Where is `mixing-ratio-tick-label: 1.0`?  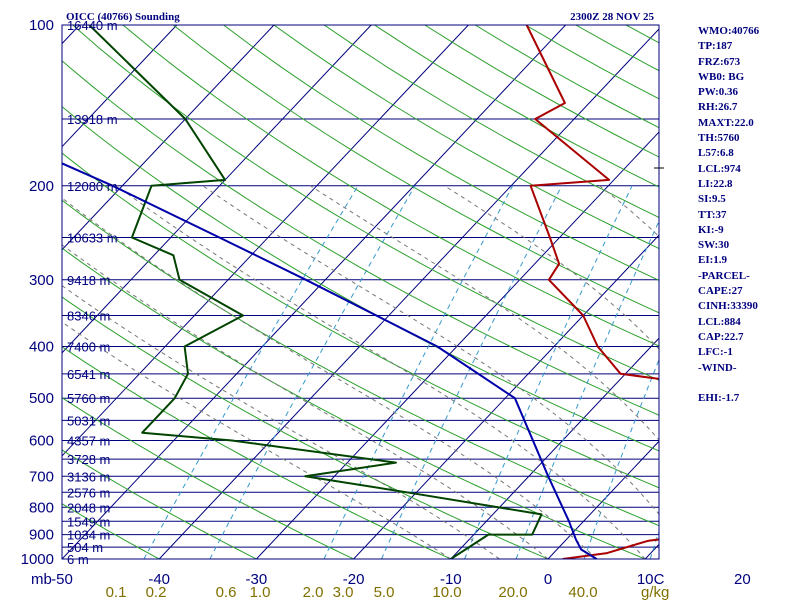
mixing-ratio-tick-label: 1.0 is located at coordinates (260, 592).